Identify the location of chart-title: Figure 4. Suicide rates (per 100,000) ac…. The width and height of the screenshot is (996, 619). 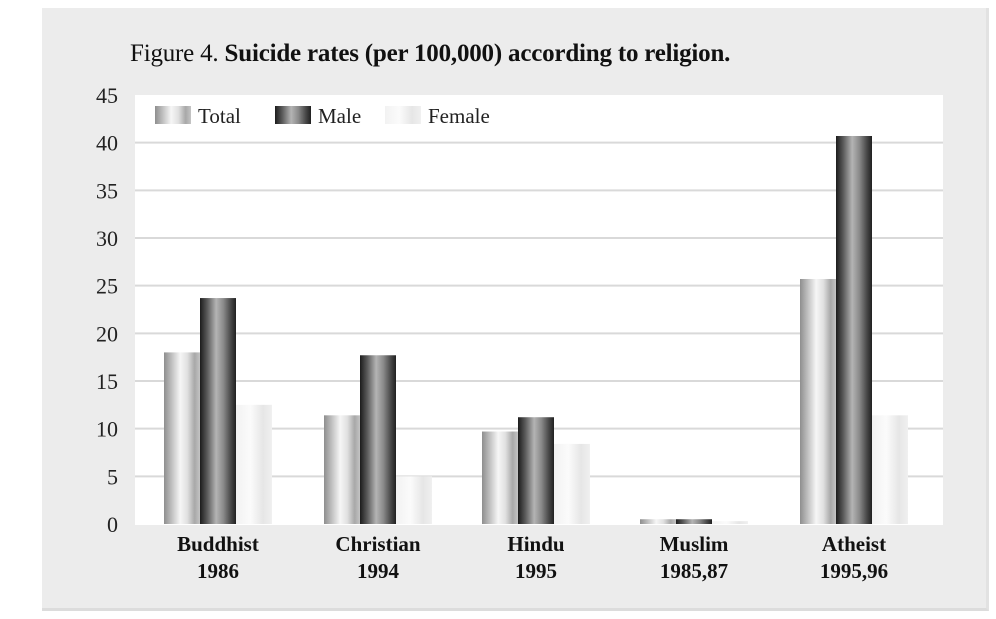
(430, 54).